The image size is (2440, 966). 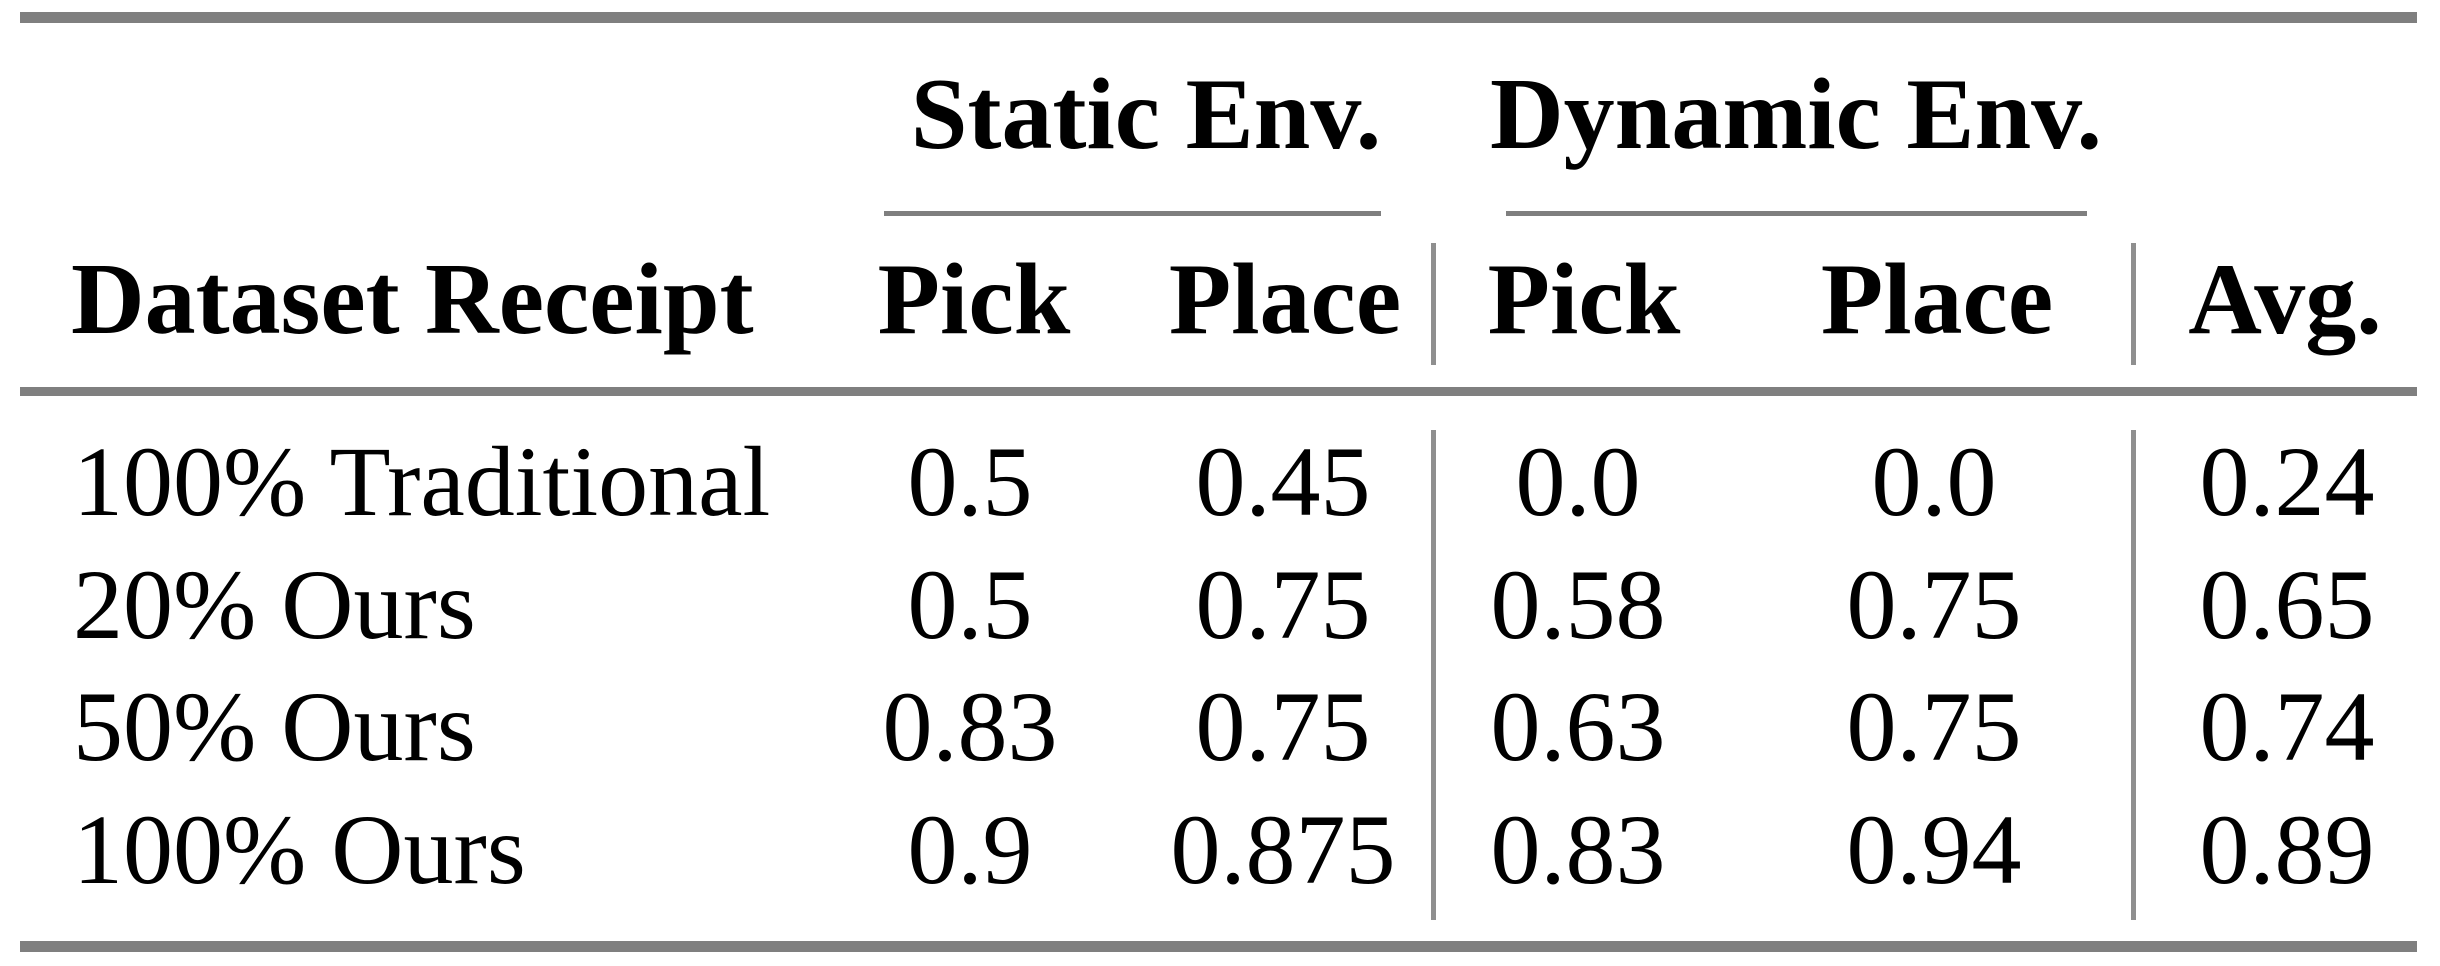 I want to click on column-header-dynamic-place: Place, so click(x=1937, y=299).